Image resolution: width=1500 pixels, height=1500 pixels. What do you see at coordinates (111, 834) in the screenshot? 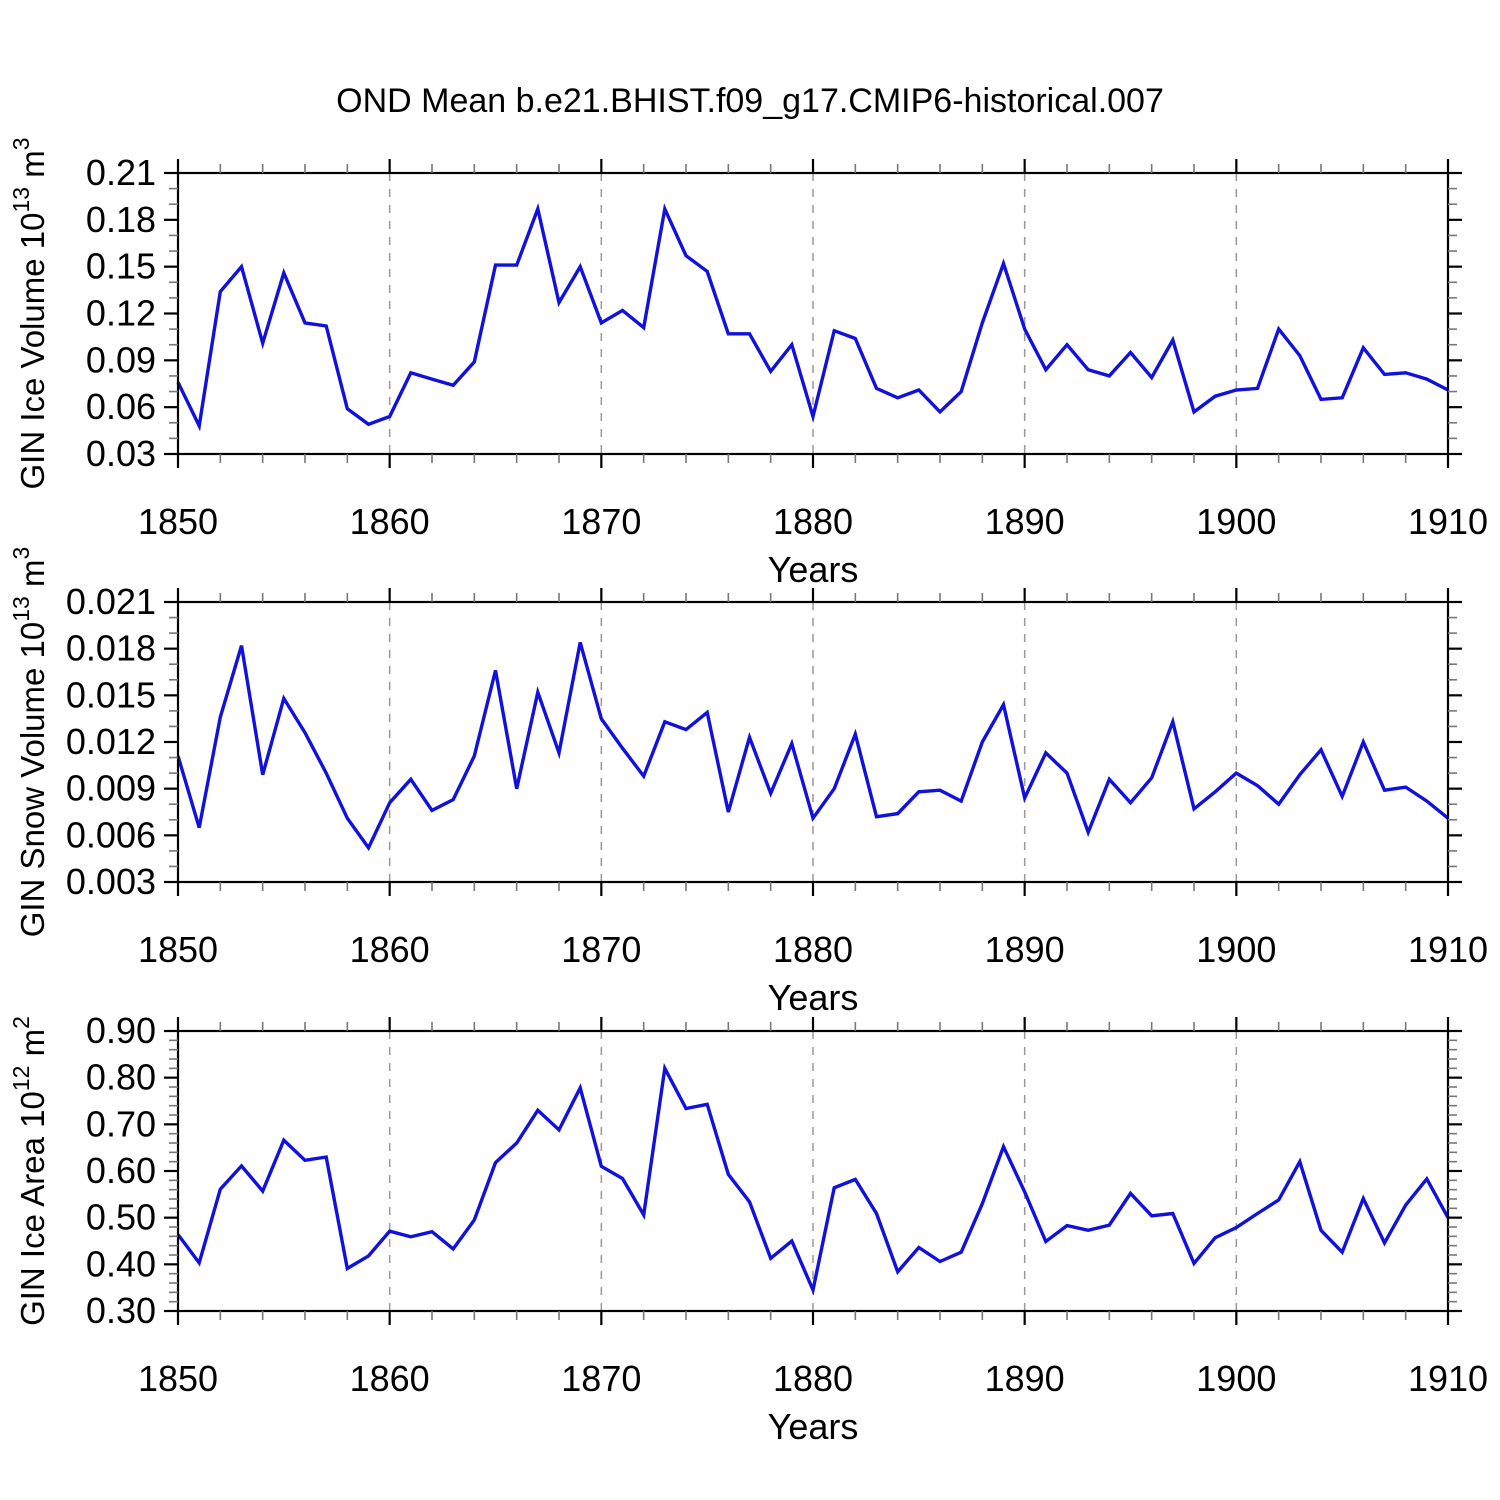
I see `y-tick-label: 0.006` at bounding box center [111, 834].